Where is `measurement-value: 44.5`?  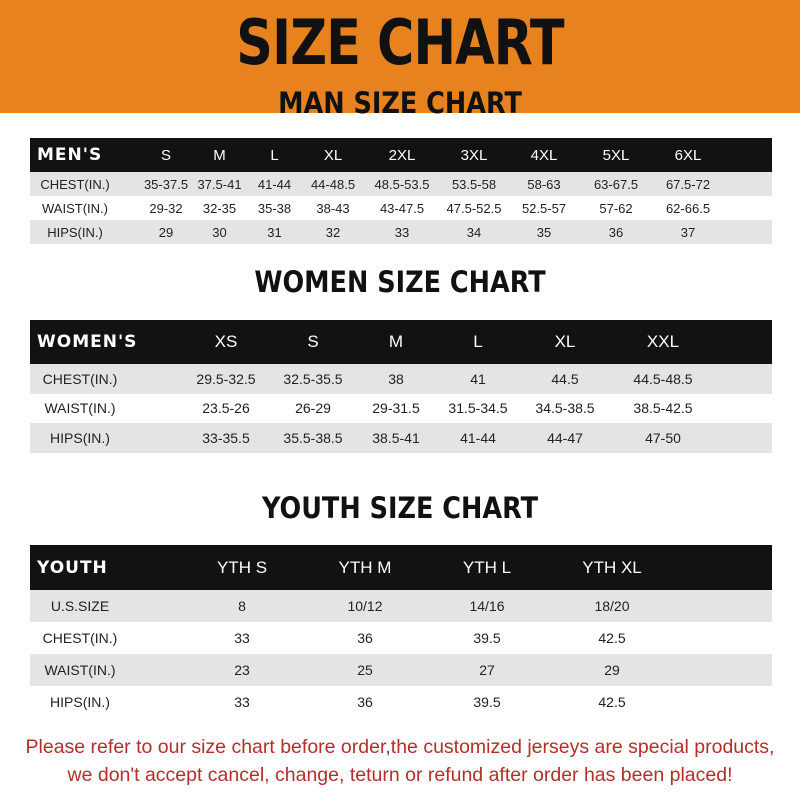 measurement-value: 44.5 is located at coordinates (565, 378).